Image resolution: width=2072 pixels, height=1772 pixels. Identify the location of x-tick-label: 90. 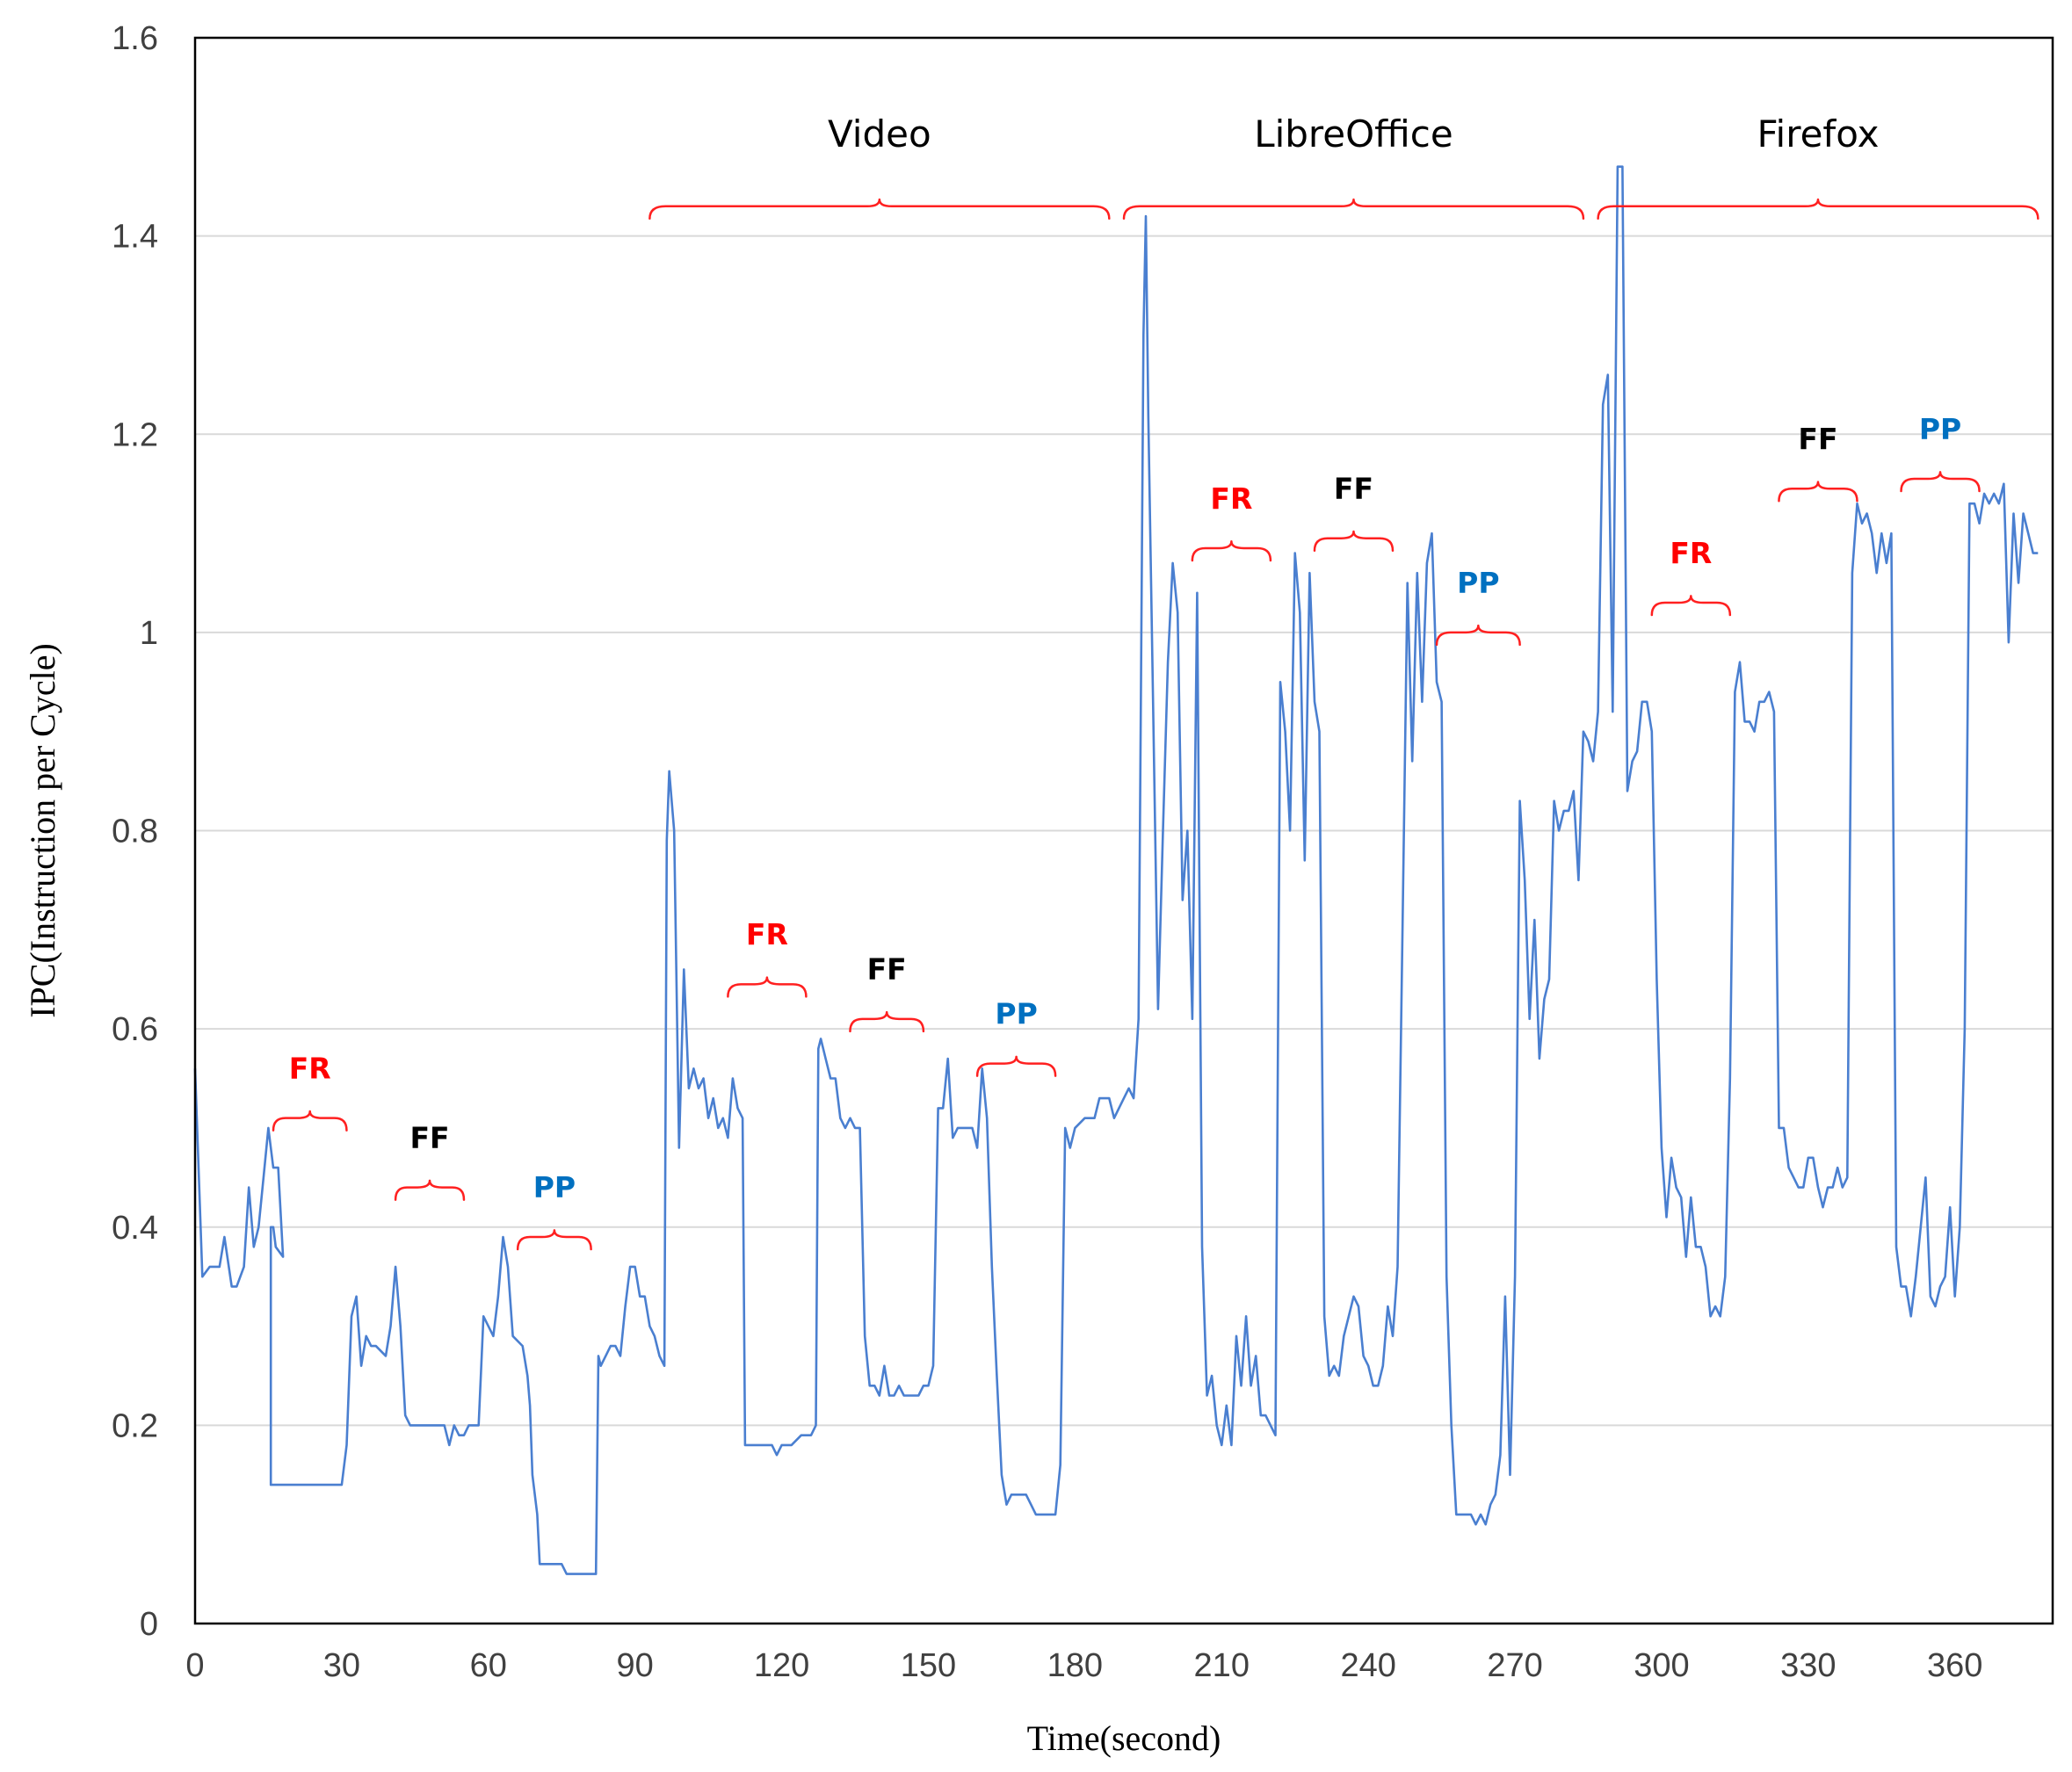
(635, 1665).